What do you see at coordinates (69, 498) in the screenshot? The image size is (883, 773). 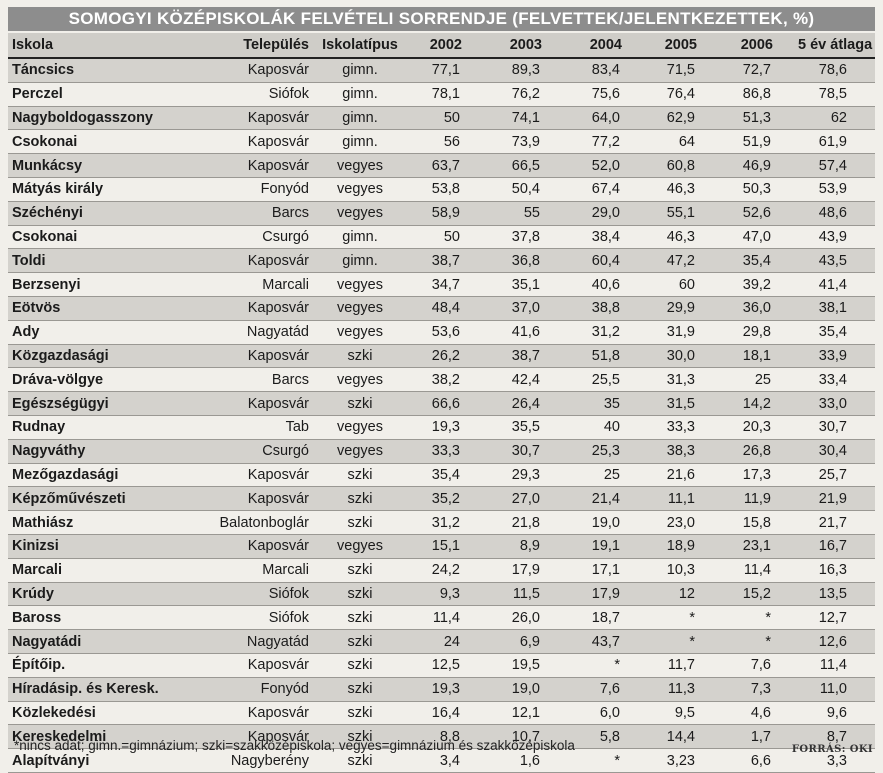 I see `cell-school: Képzőművészeti` at bounding box center [69, 498].